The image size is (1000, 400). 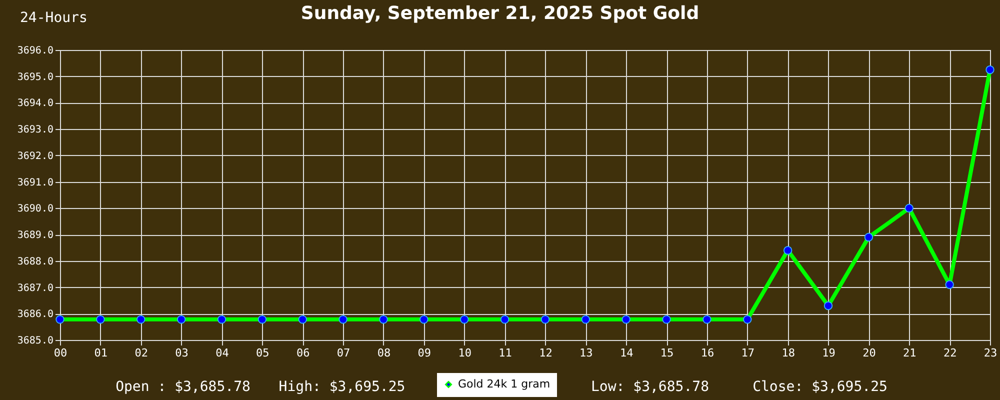 I want to click on x-tick-label: 06, so click(x=303, y=353).